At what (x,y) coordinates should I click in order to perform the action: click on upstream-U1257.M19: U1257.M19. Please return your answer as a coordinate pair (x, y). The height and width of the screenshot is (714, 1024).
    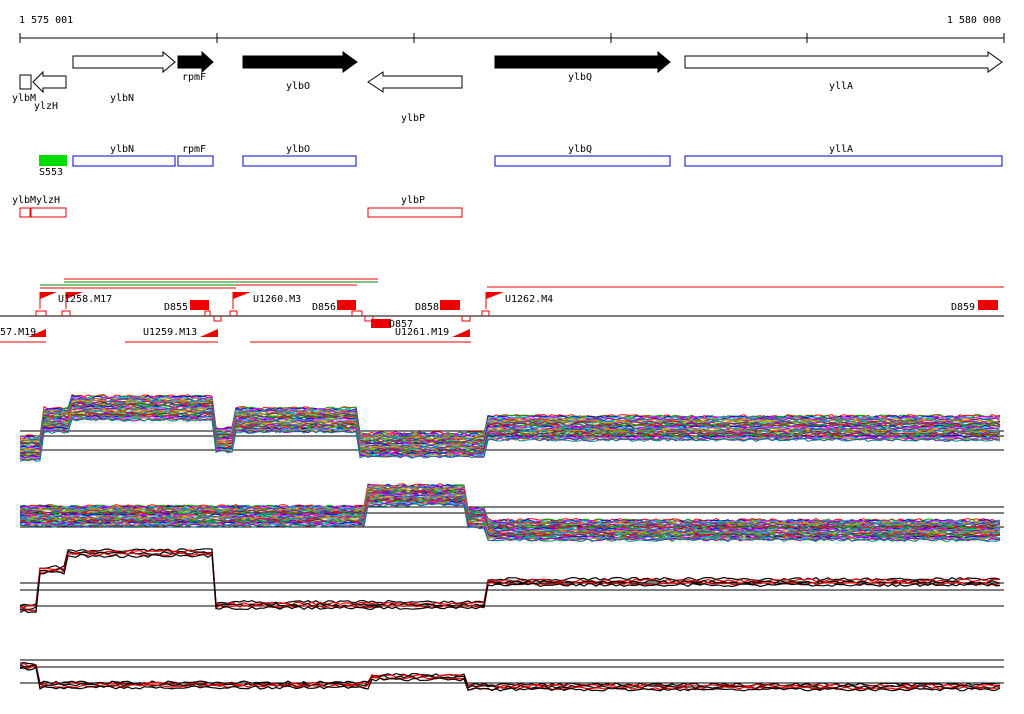
    Looking at the image, I should click on (23, 332).